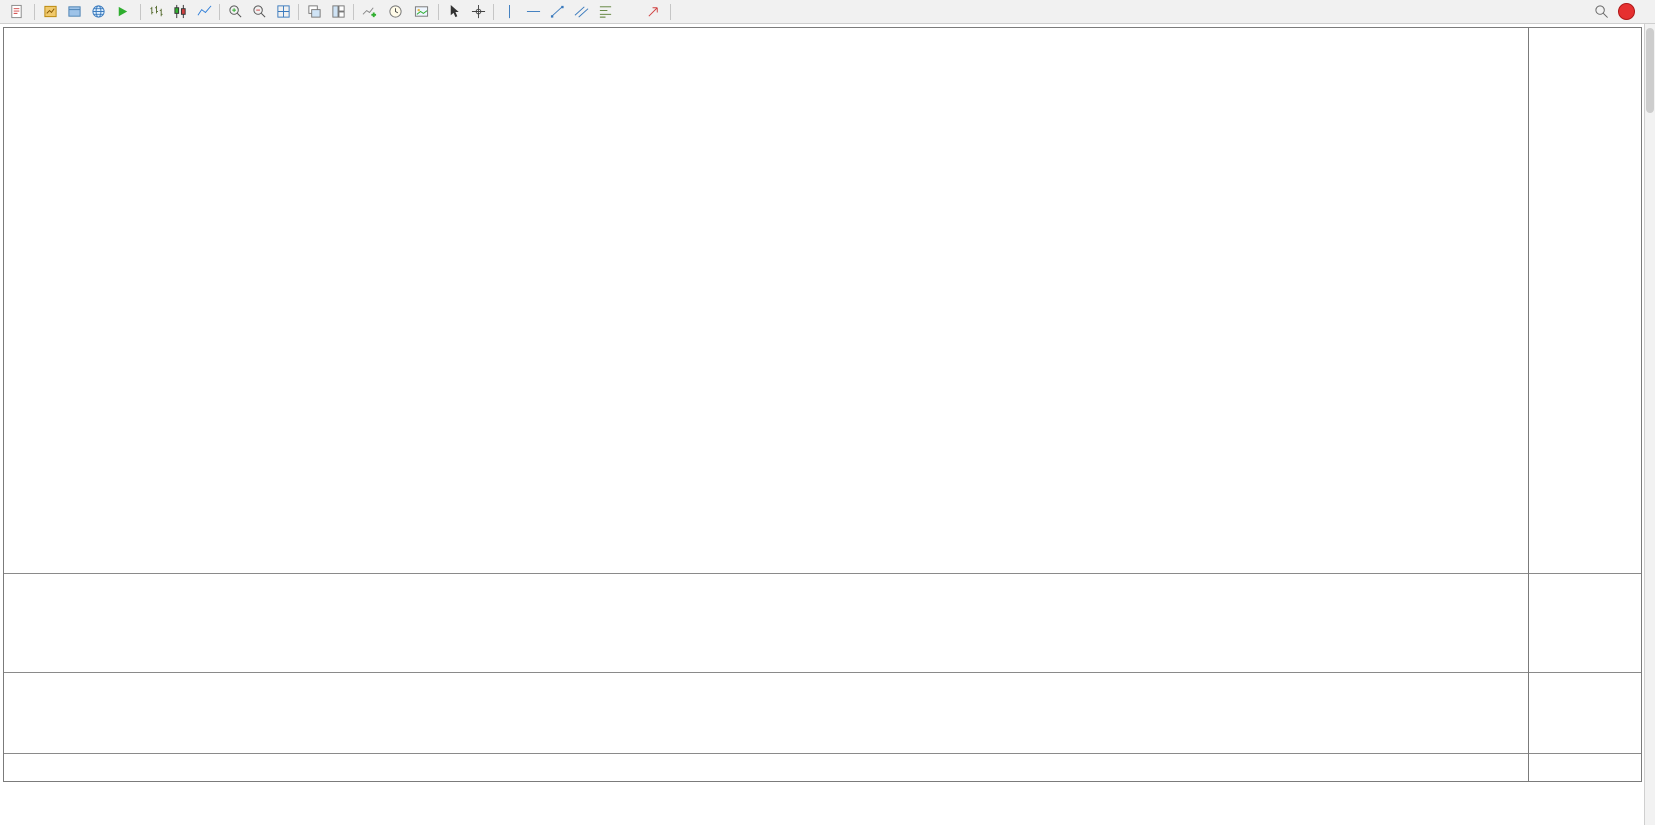 Image resolution: width=1655 pixels, height=825 pixels. Describe the element at coordinates (1584, 404) in the screenshot. I see `price-scale` at that location.